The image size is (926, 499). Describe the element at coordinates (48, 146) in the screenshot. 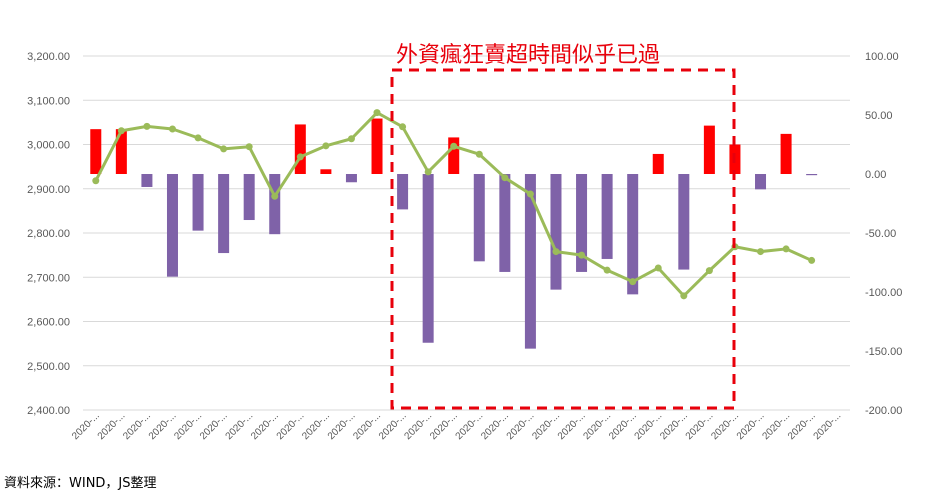

I see `left-tick-label: 3,000.00` at that location.